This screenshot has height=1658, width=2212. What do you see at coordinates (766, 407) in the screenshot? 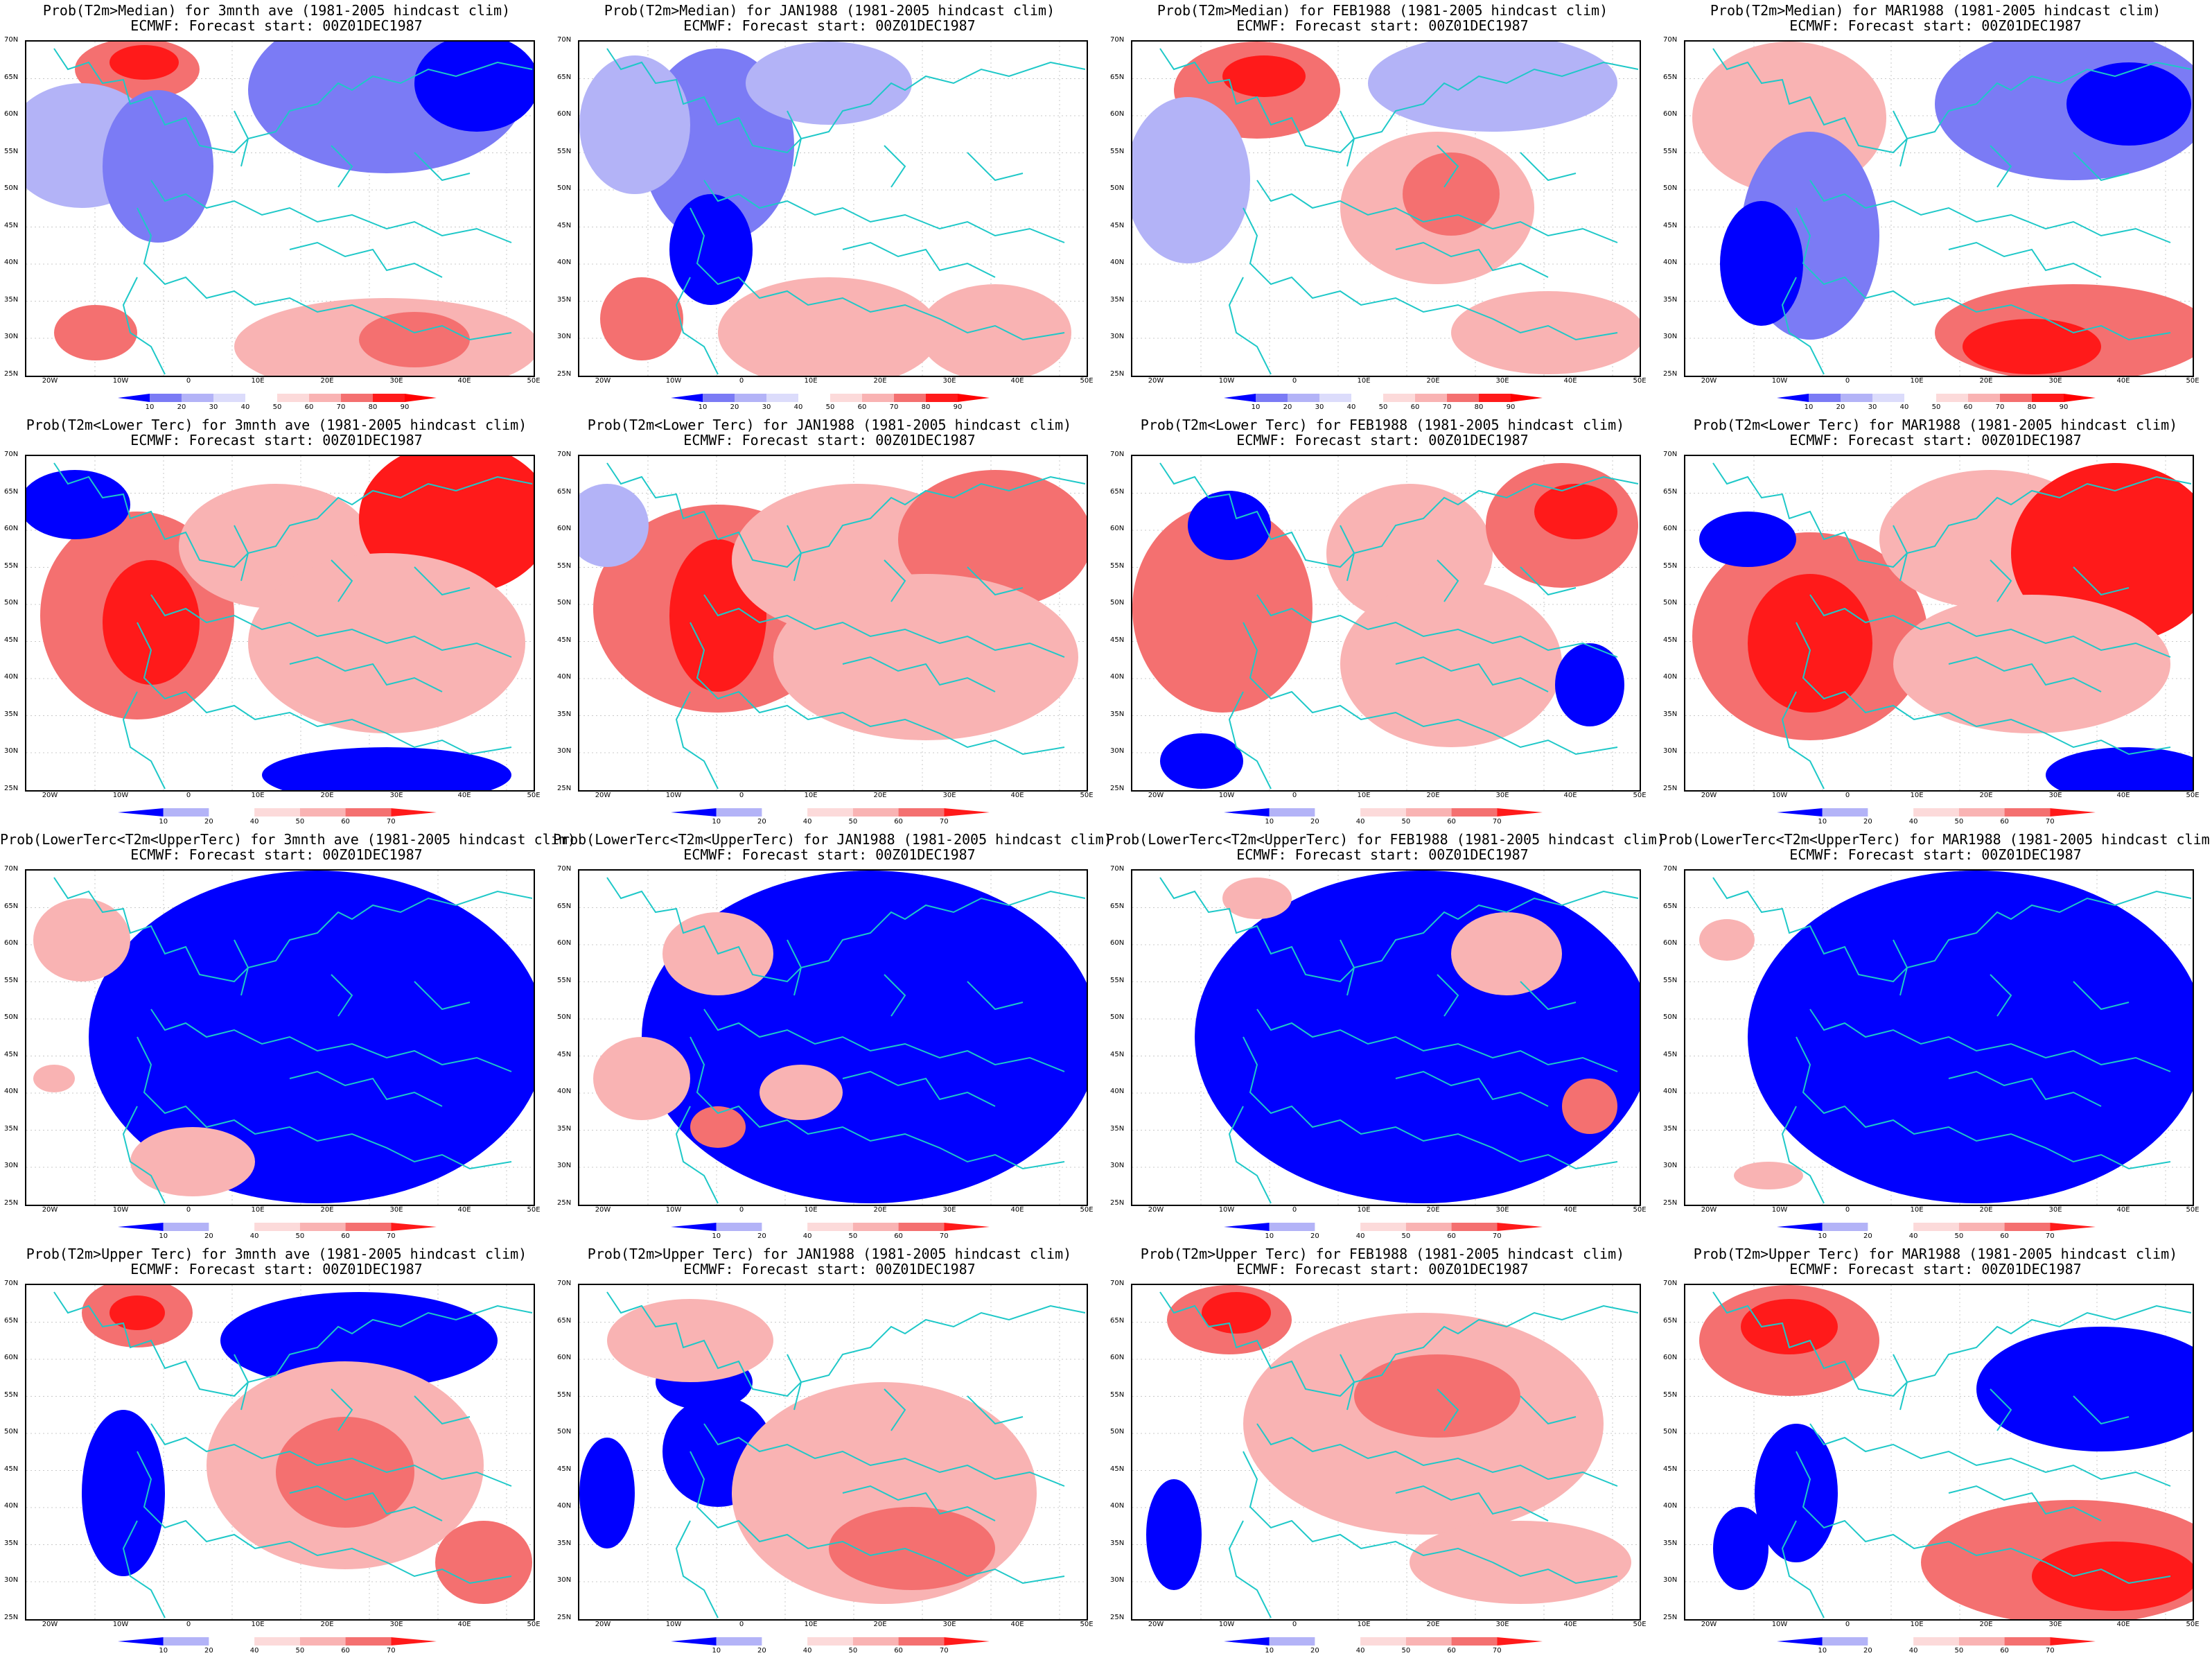
I see `colorbar-tick-label: 30` at bounding box center [766, 407].